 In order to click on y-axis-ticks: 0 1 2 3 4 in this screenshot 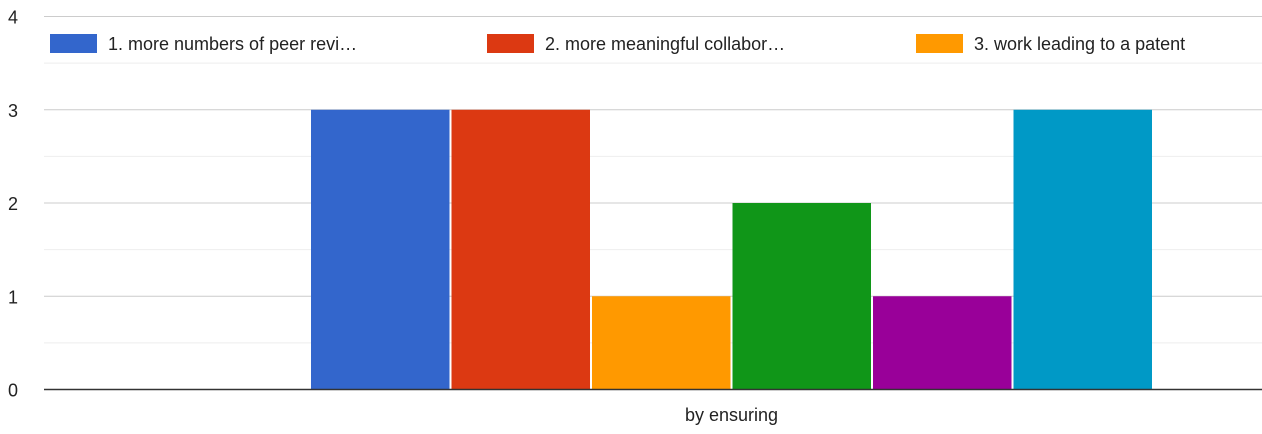, I will do `click(13, 204)`.